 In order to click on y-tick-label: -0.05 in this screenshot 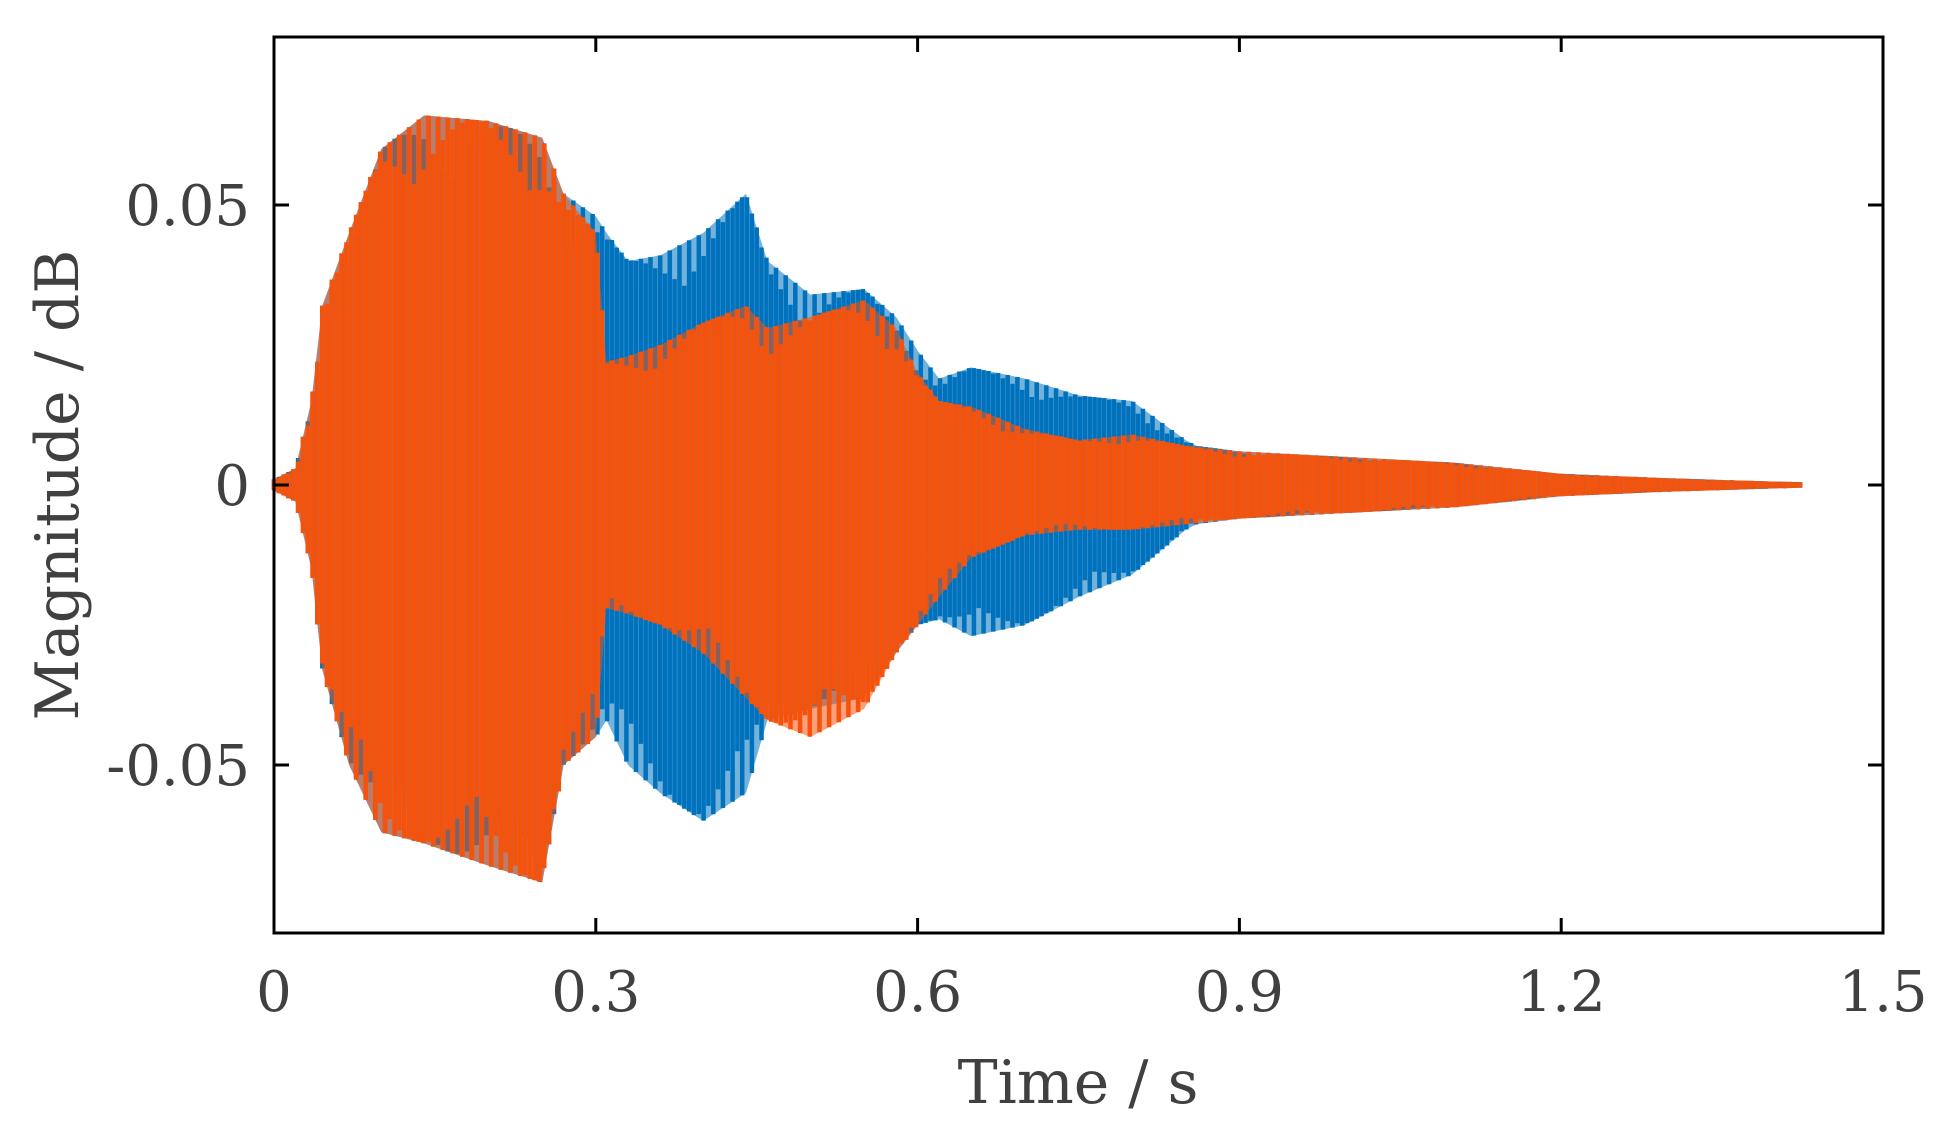, I will do `click(178, 766)`.